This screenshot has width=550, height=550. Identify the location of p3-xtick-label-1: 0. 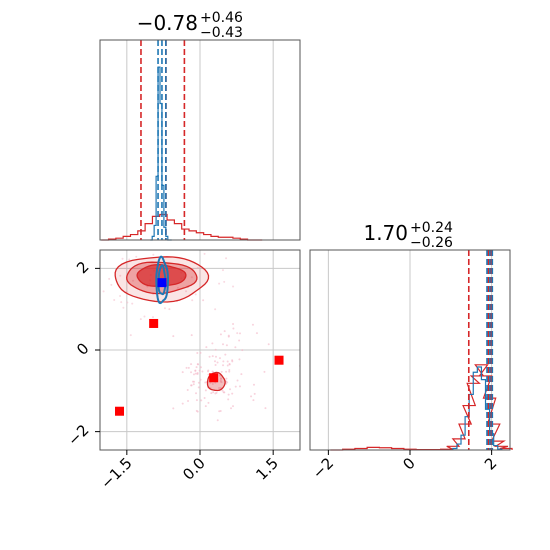
(408, 463).